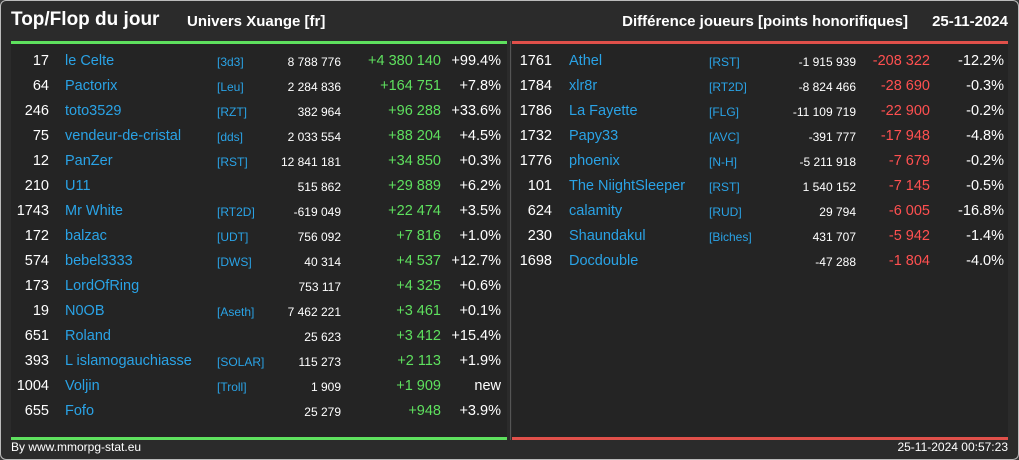 The width and height of the screenshot is (1019, 460). What do you see at coordinates (317, 212) in the screenshot?
I see `player-points: -619 049` at bounding box center [317, 212].